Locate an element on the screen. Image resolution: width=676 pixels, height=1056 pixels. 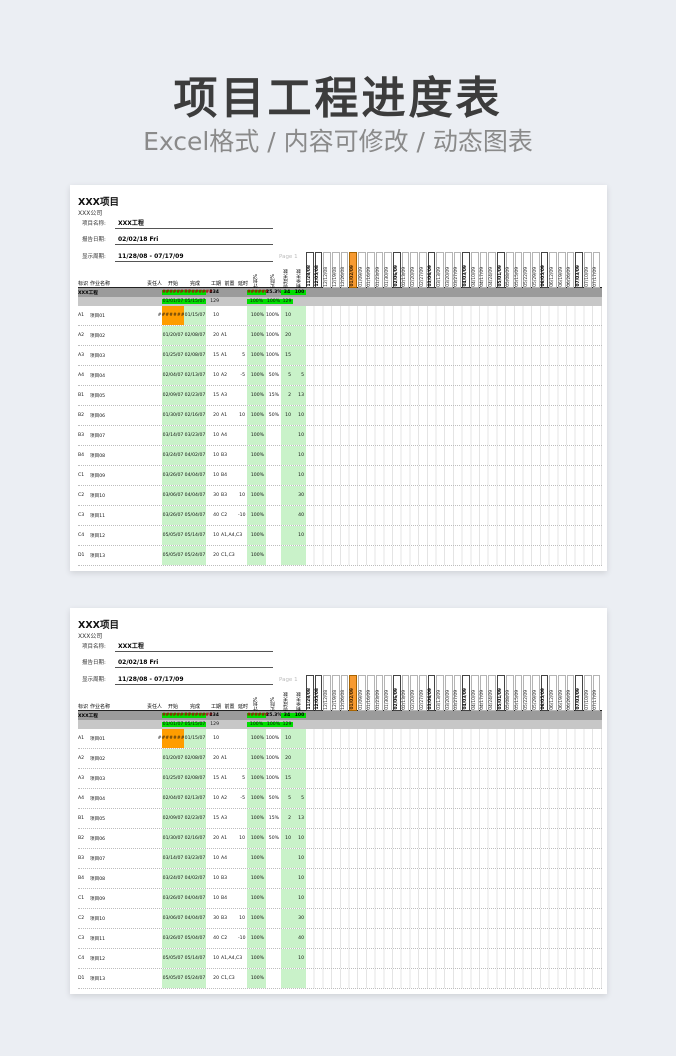
cell-task-name: 项目02 is located at coordinates (98, 336).